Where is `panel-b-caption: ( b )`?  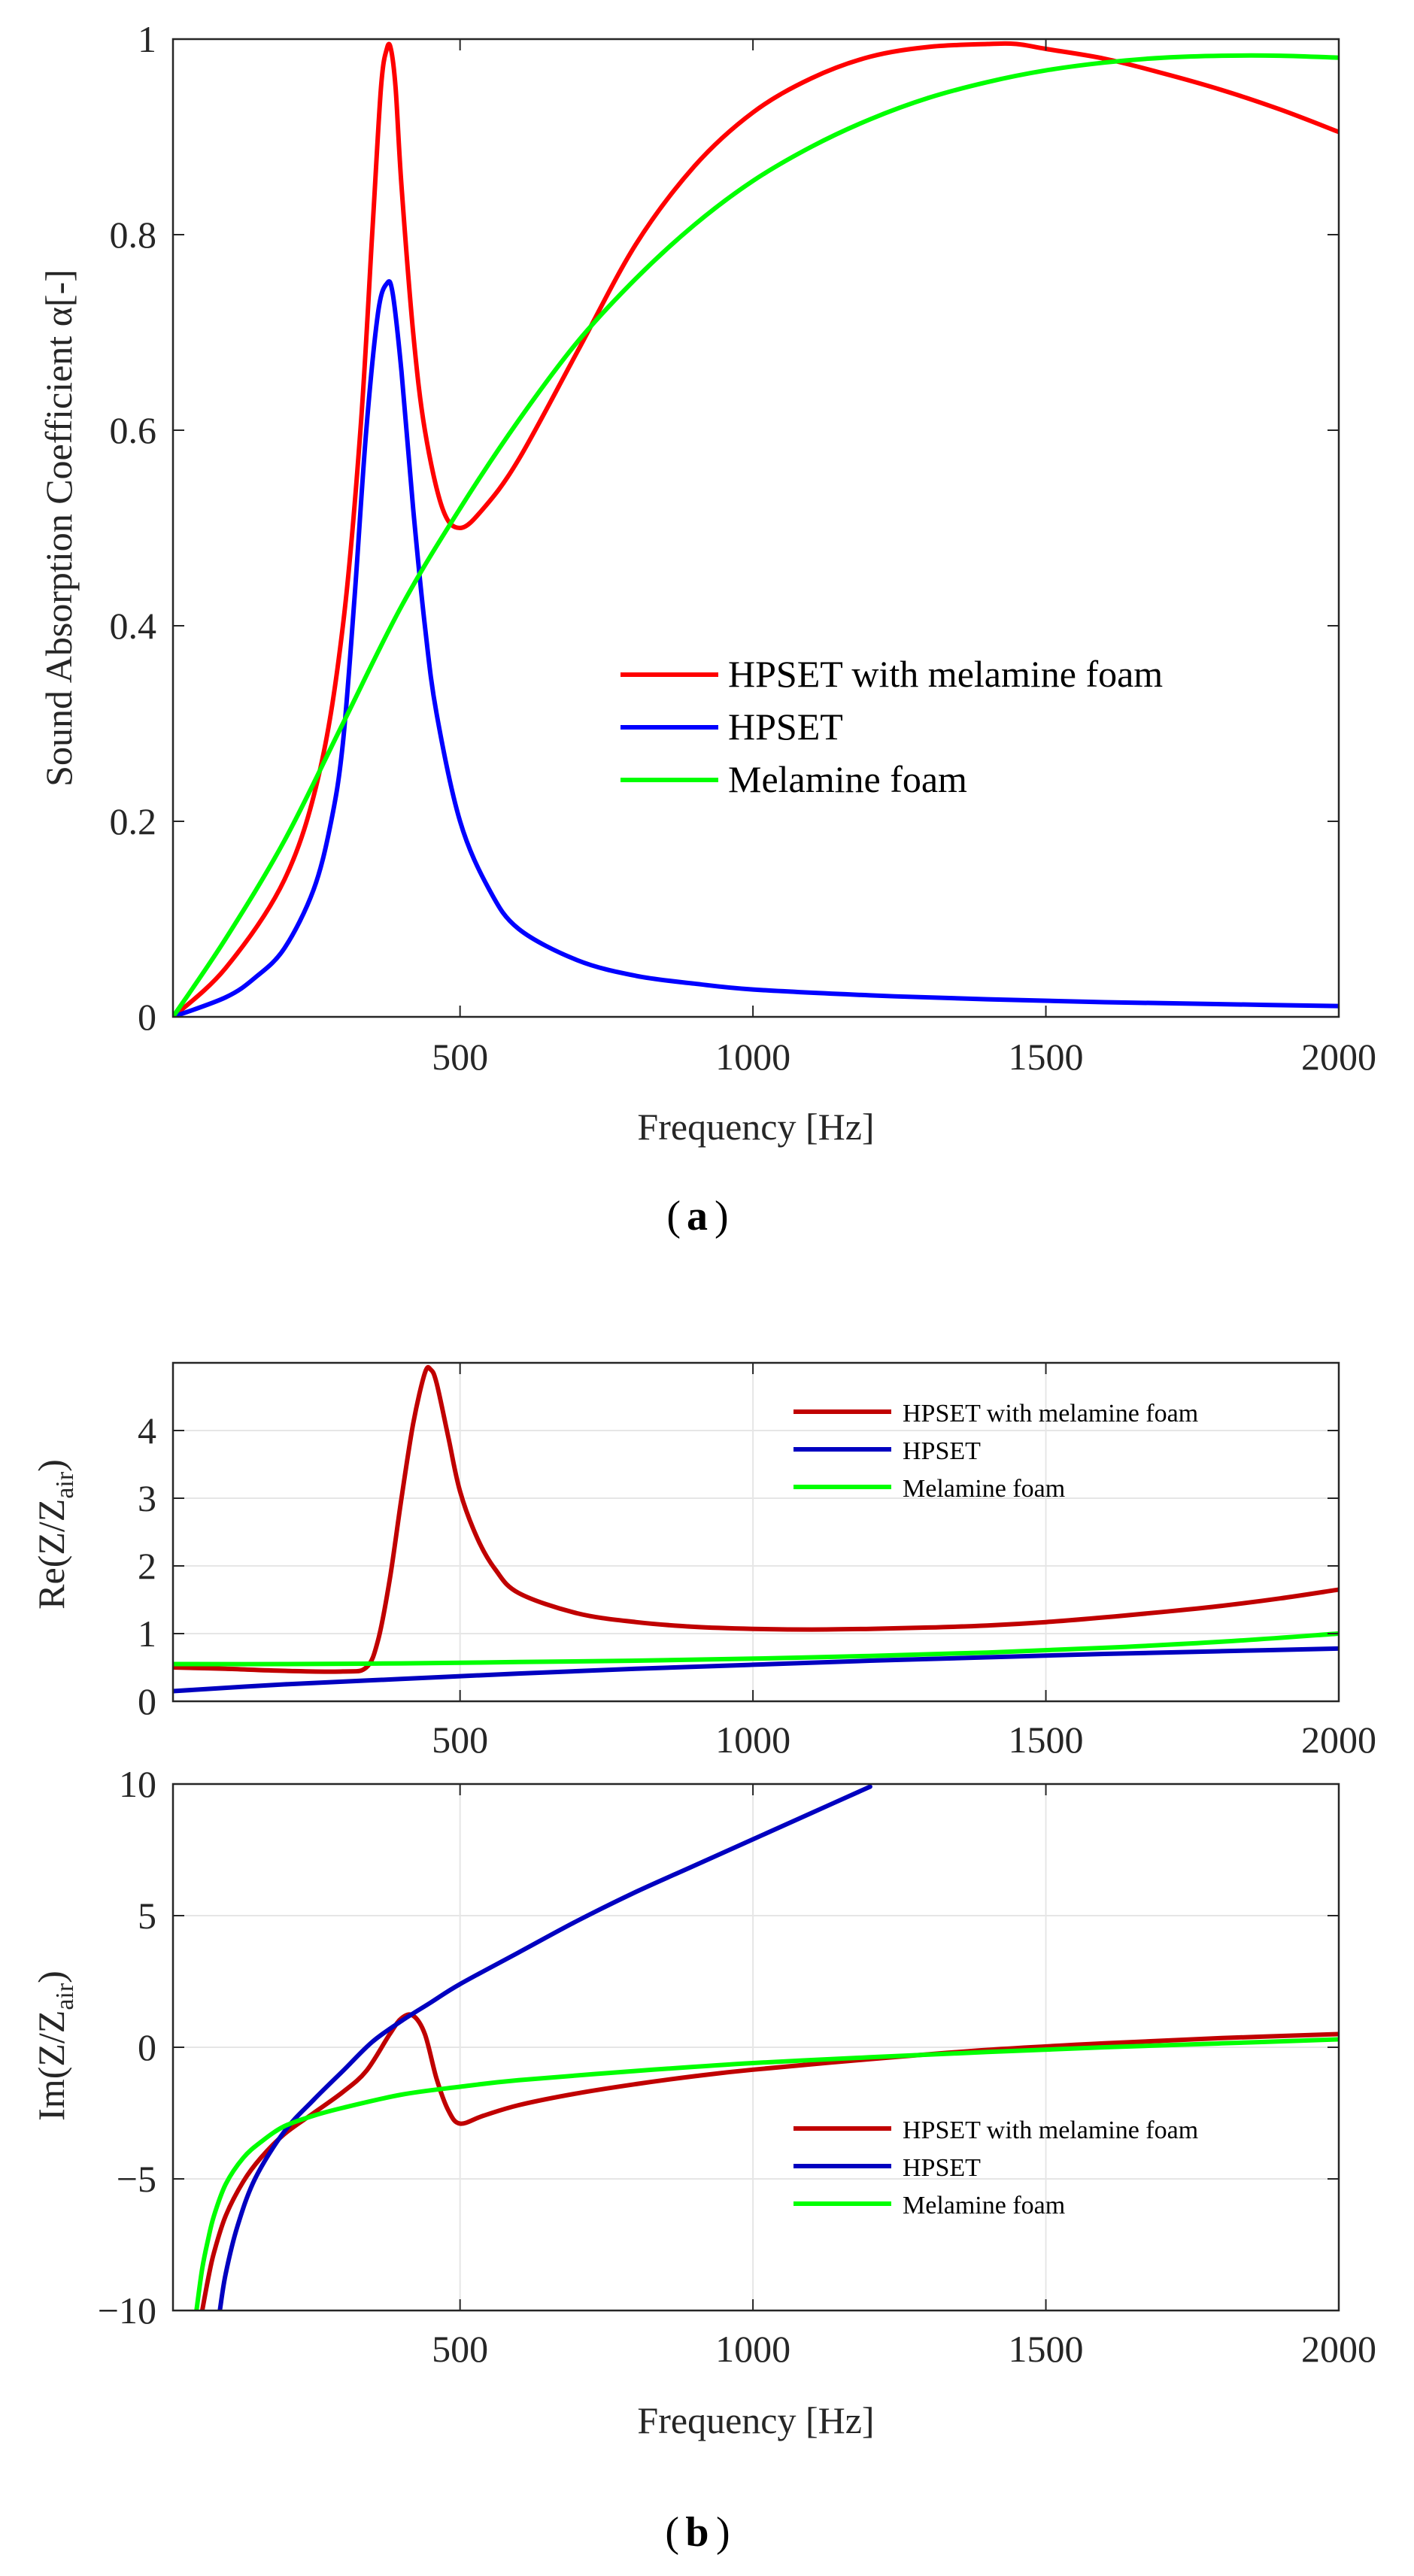
panel-b-caption: ( b ) is located at coordinates (697, 2532).